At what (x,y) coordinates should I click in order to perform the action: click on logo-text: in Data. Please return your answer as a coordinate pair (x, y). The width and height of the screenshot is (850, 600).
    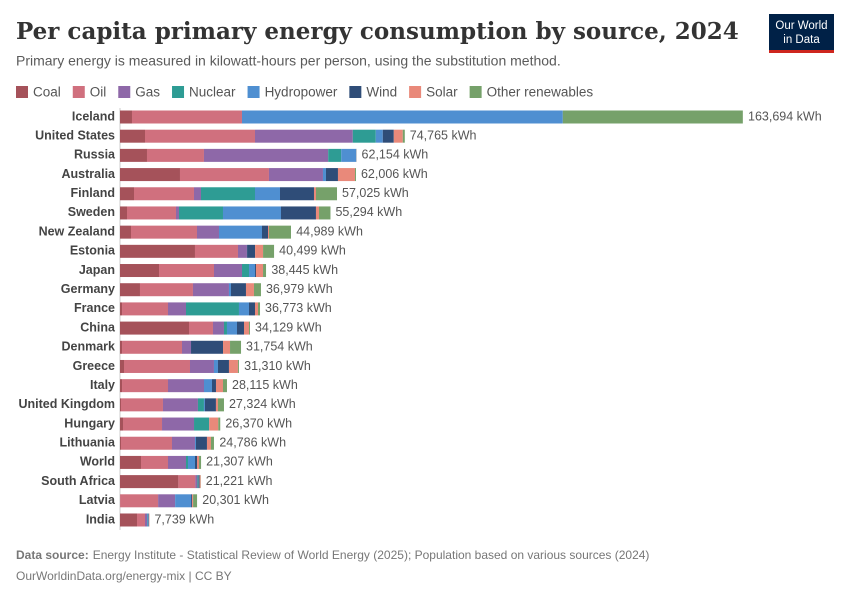
    Looking at the image, I should click on (801, 40).